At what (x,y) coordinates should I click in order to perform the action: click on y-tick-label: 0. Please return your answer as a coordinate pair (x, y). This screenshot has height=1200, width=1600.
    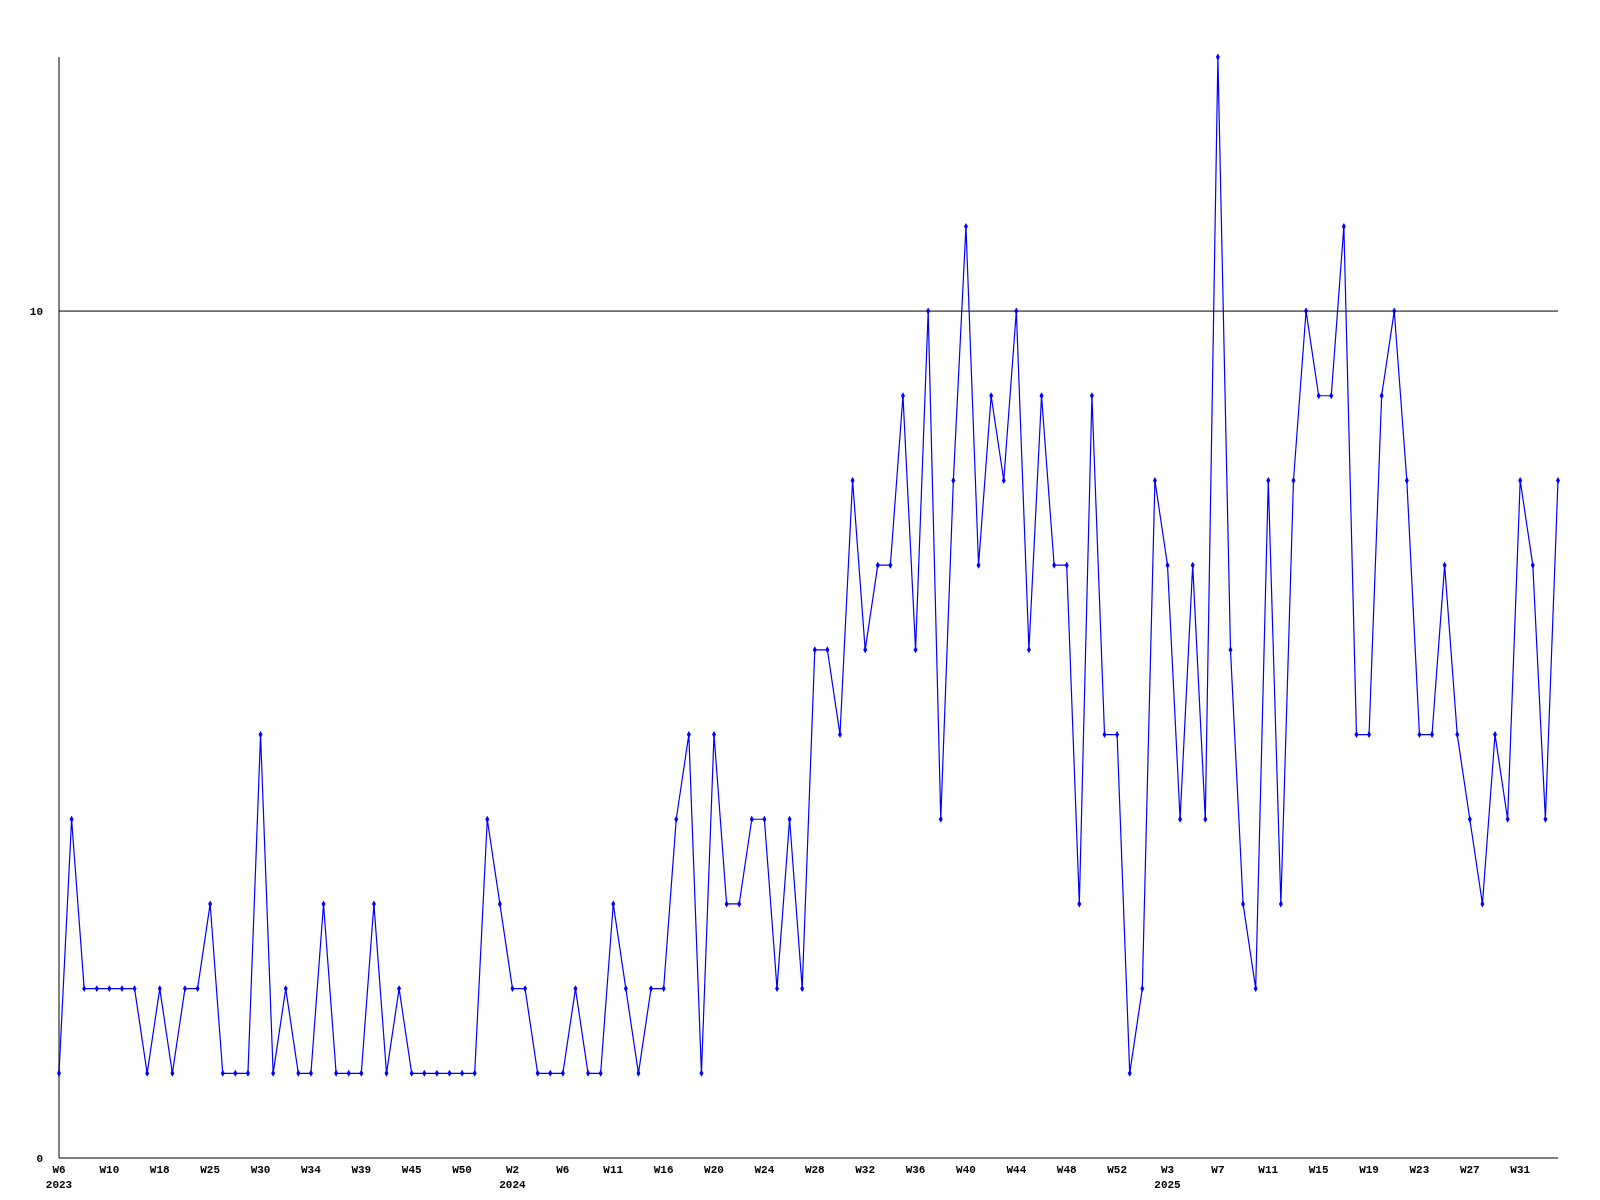
    Looking at the image, I should click on (39, 1158).